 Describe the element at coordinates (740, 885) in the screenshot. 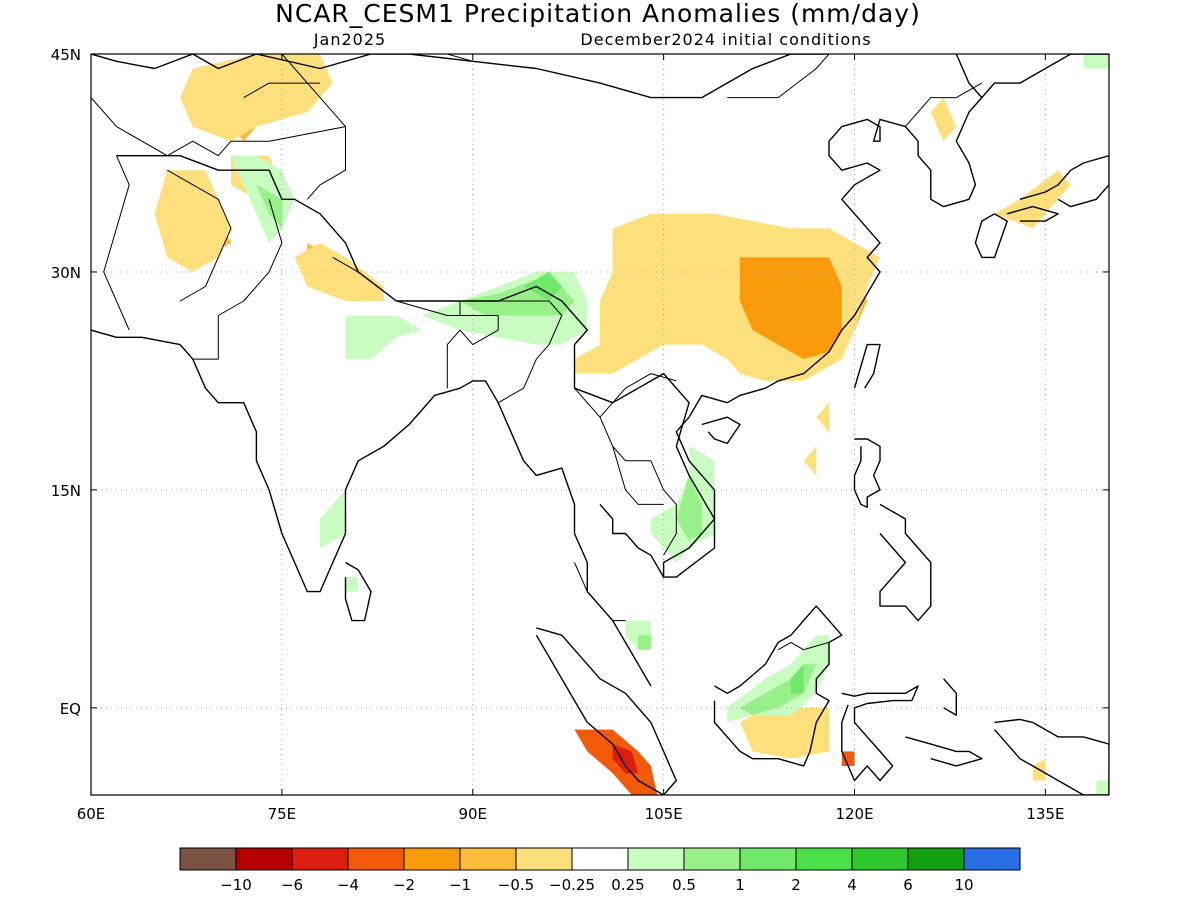

I see `colorbar-label: 1` at that location.